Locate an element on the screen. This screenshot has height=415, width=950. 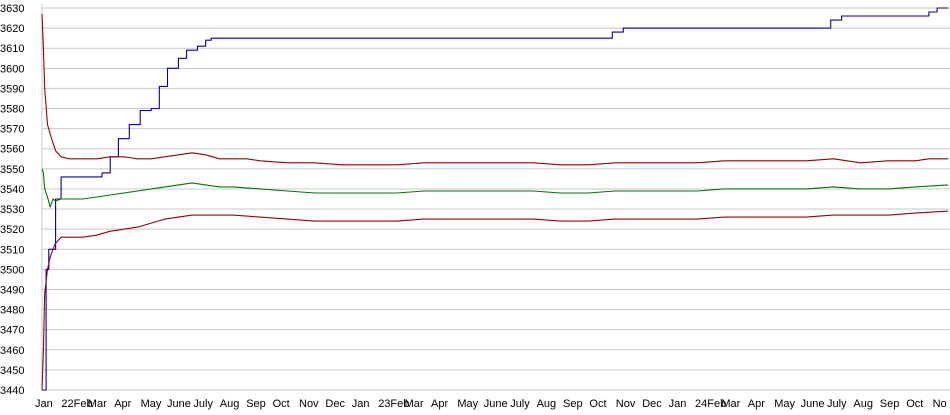
y-tick-label: 3590 is located at coordinates (12, 89).